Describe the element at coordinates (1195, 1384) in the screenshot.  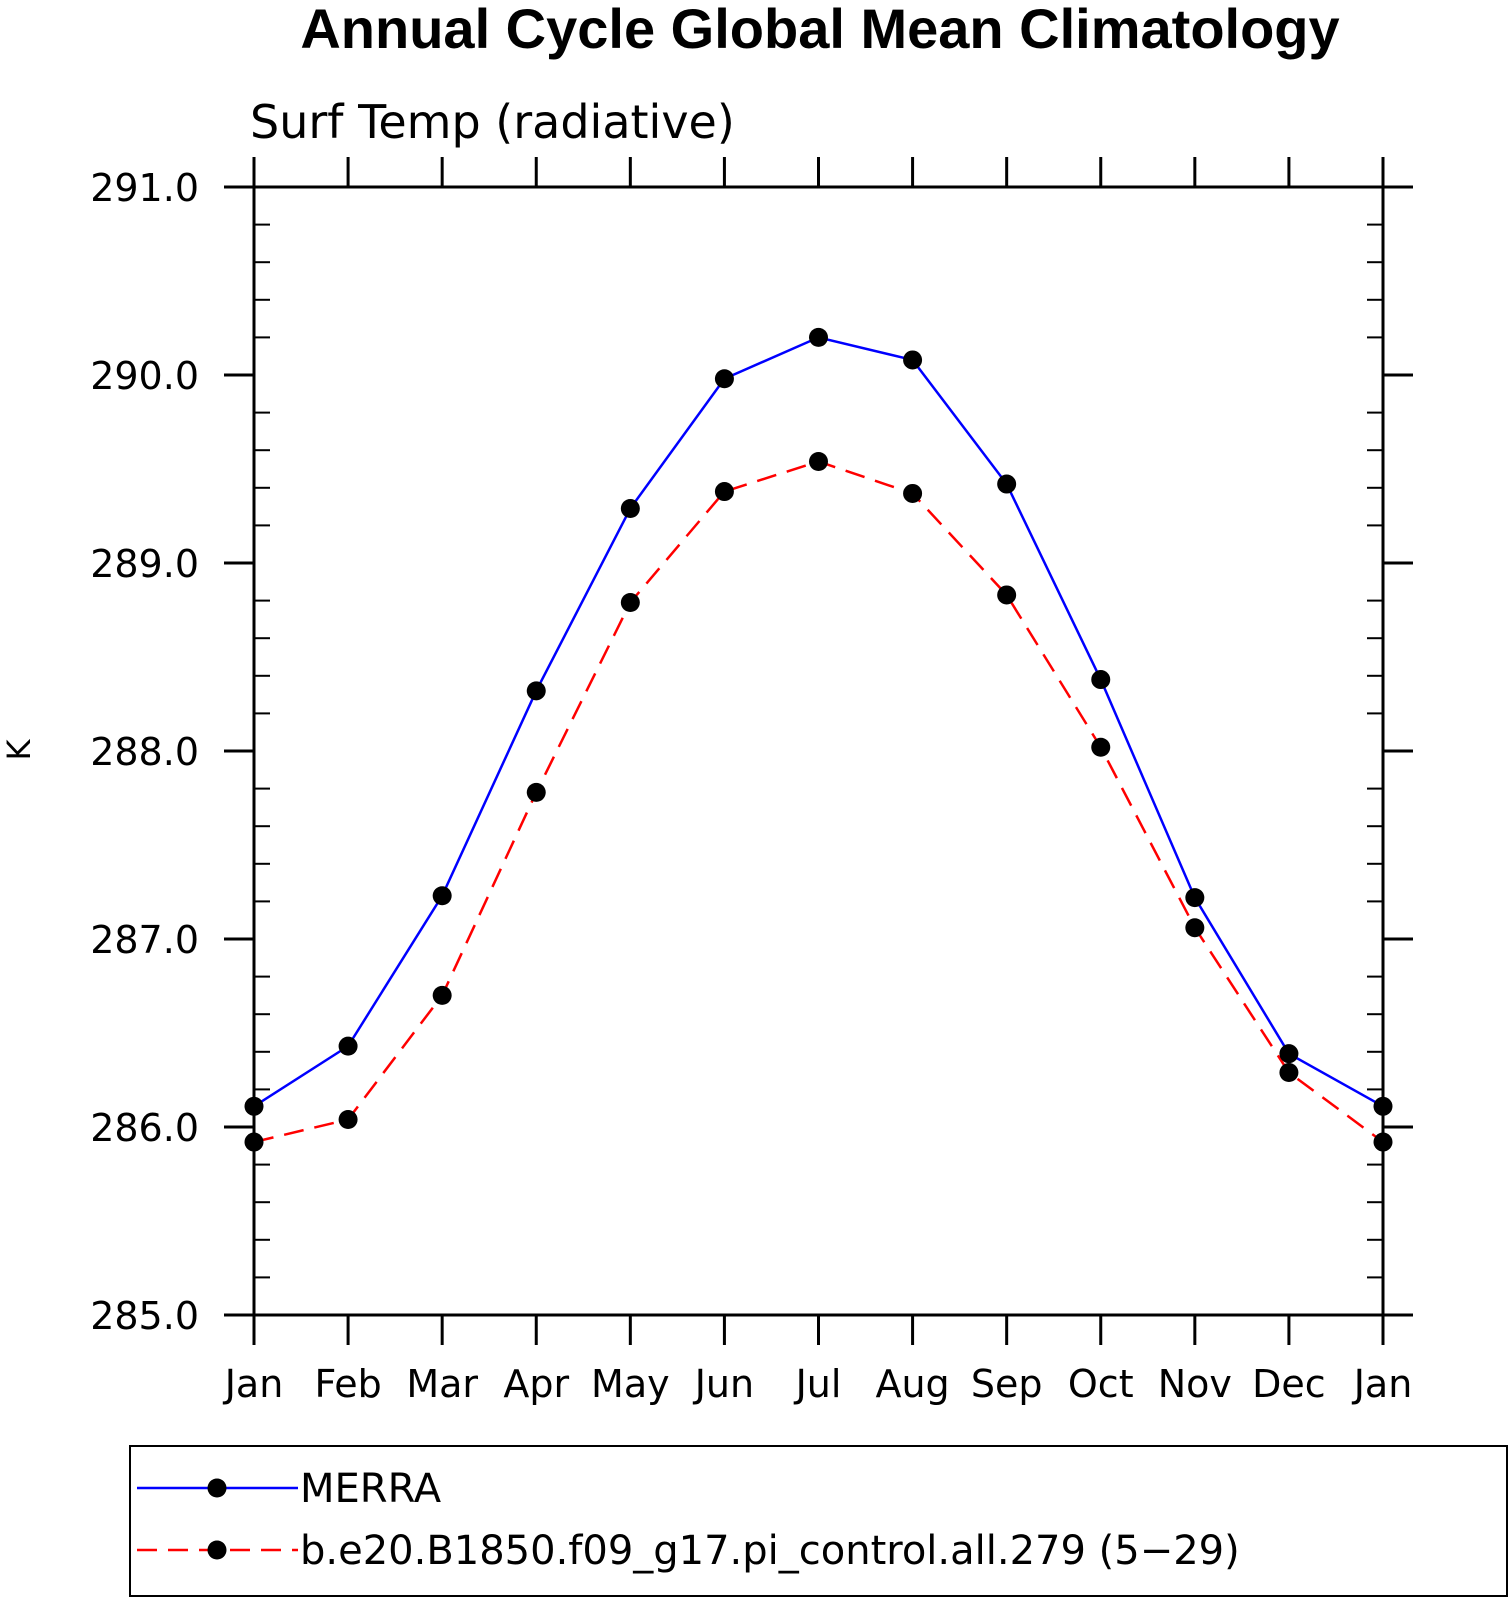
I see `x-tick-label: Nov` at that location.